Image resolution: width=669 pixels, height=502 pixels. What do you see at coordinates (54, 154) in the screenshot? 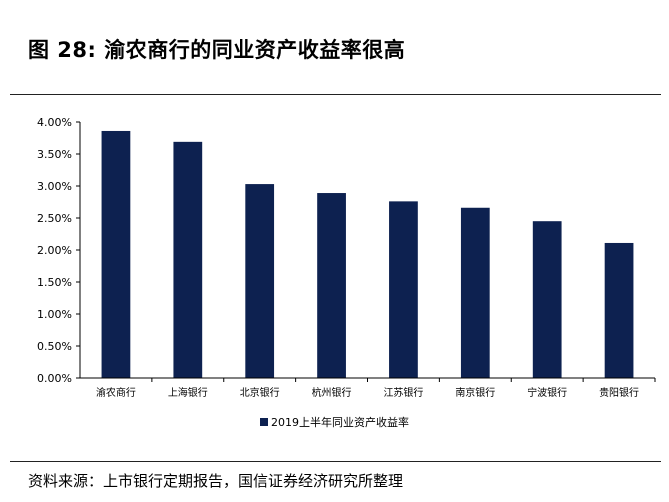
I see `y-tick-label: 3.50%` at bounding box center [54, 154].